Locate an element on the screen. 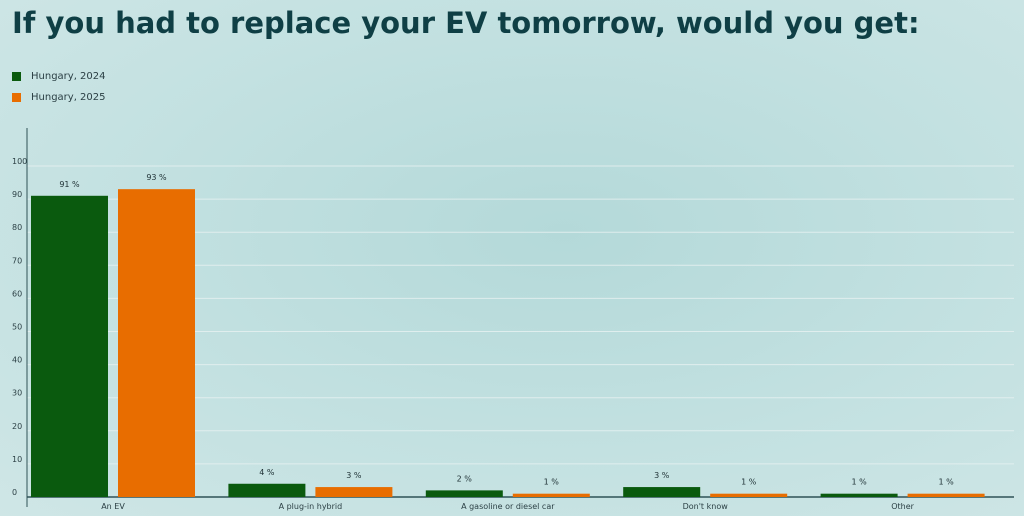 The height and width of the screenshot is (516, 1024). x-tick-label: A gasoline or diesel car is located at coordinates (508, 506).